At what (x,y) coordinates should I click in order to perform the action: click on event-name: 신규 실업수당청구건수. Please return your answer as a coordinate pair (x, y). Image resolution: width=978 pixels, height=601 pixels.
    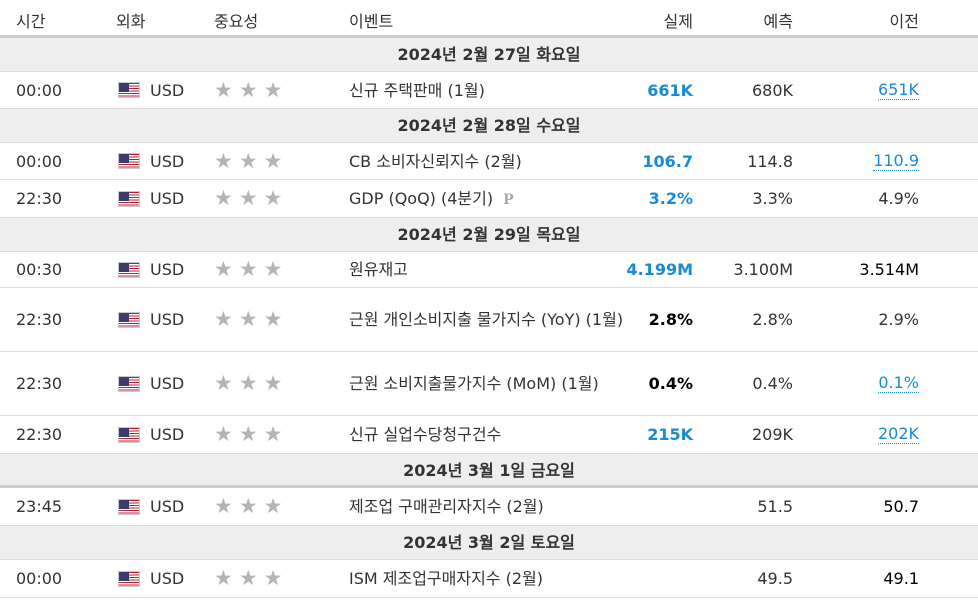
    Looking at the image, I should click on (425, 434).